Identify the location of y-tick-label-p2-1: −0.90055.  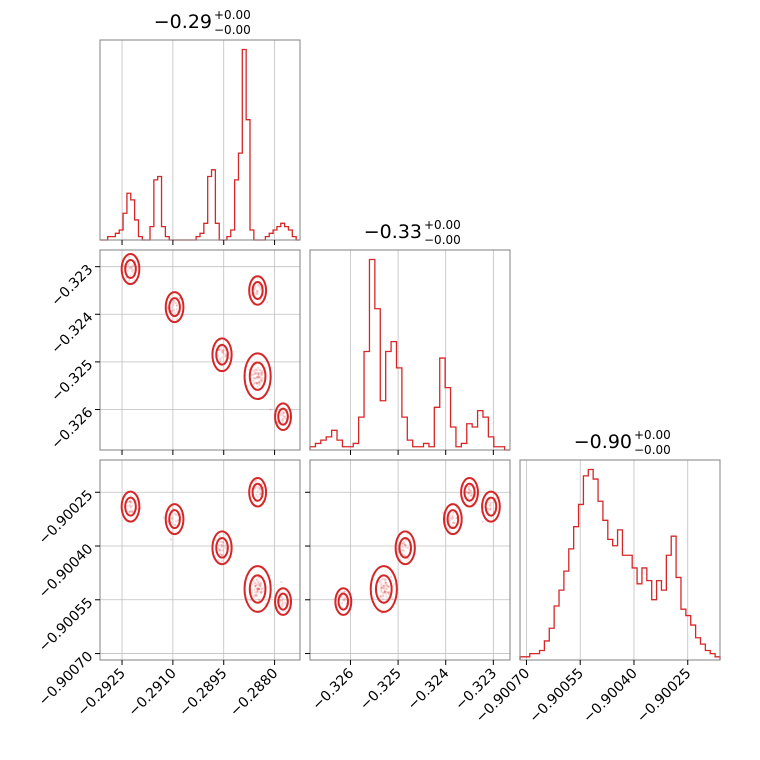
(66, 625).